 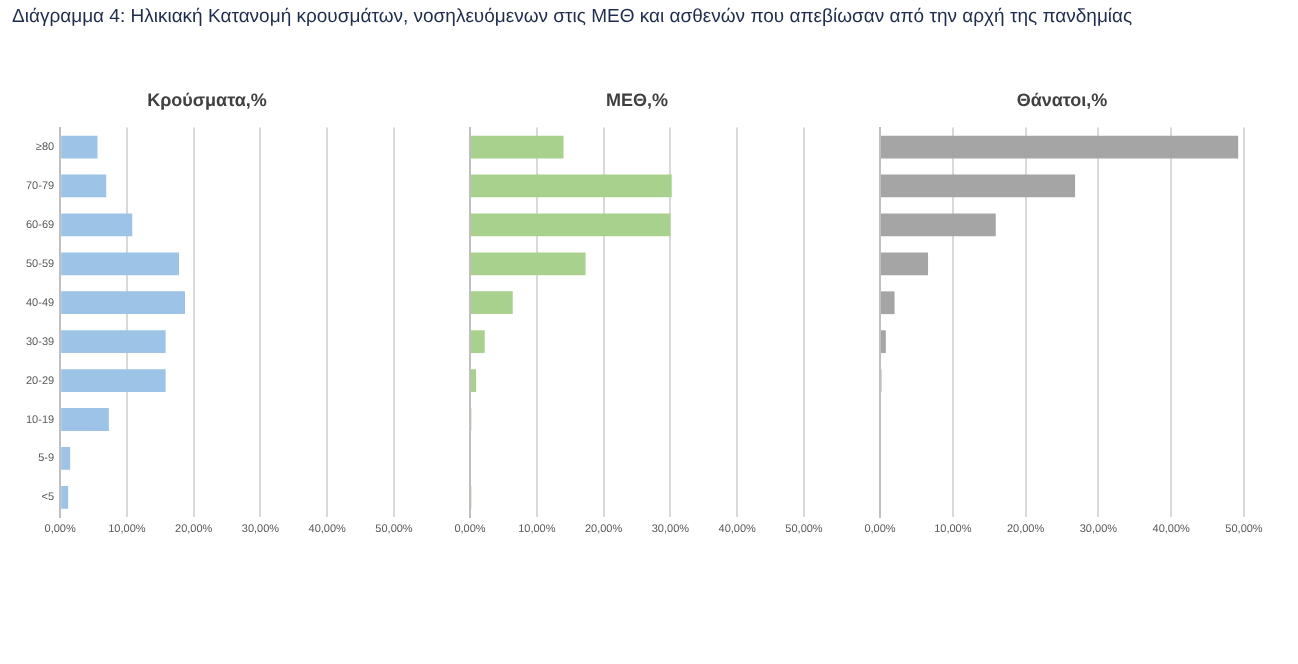 What do you see at coordinates (207, 99) in the screenshot?
I see `chart-title: Κρούσματα,%` at bounding box center [207, 99].